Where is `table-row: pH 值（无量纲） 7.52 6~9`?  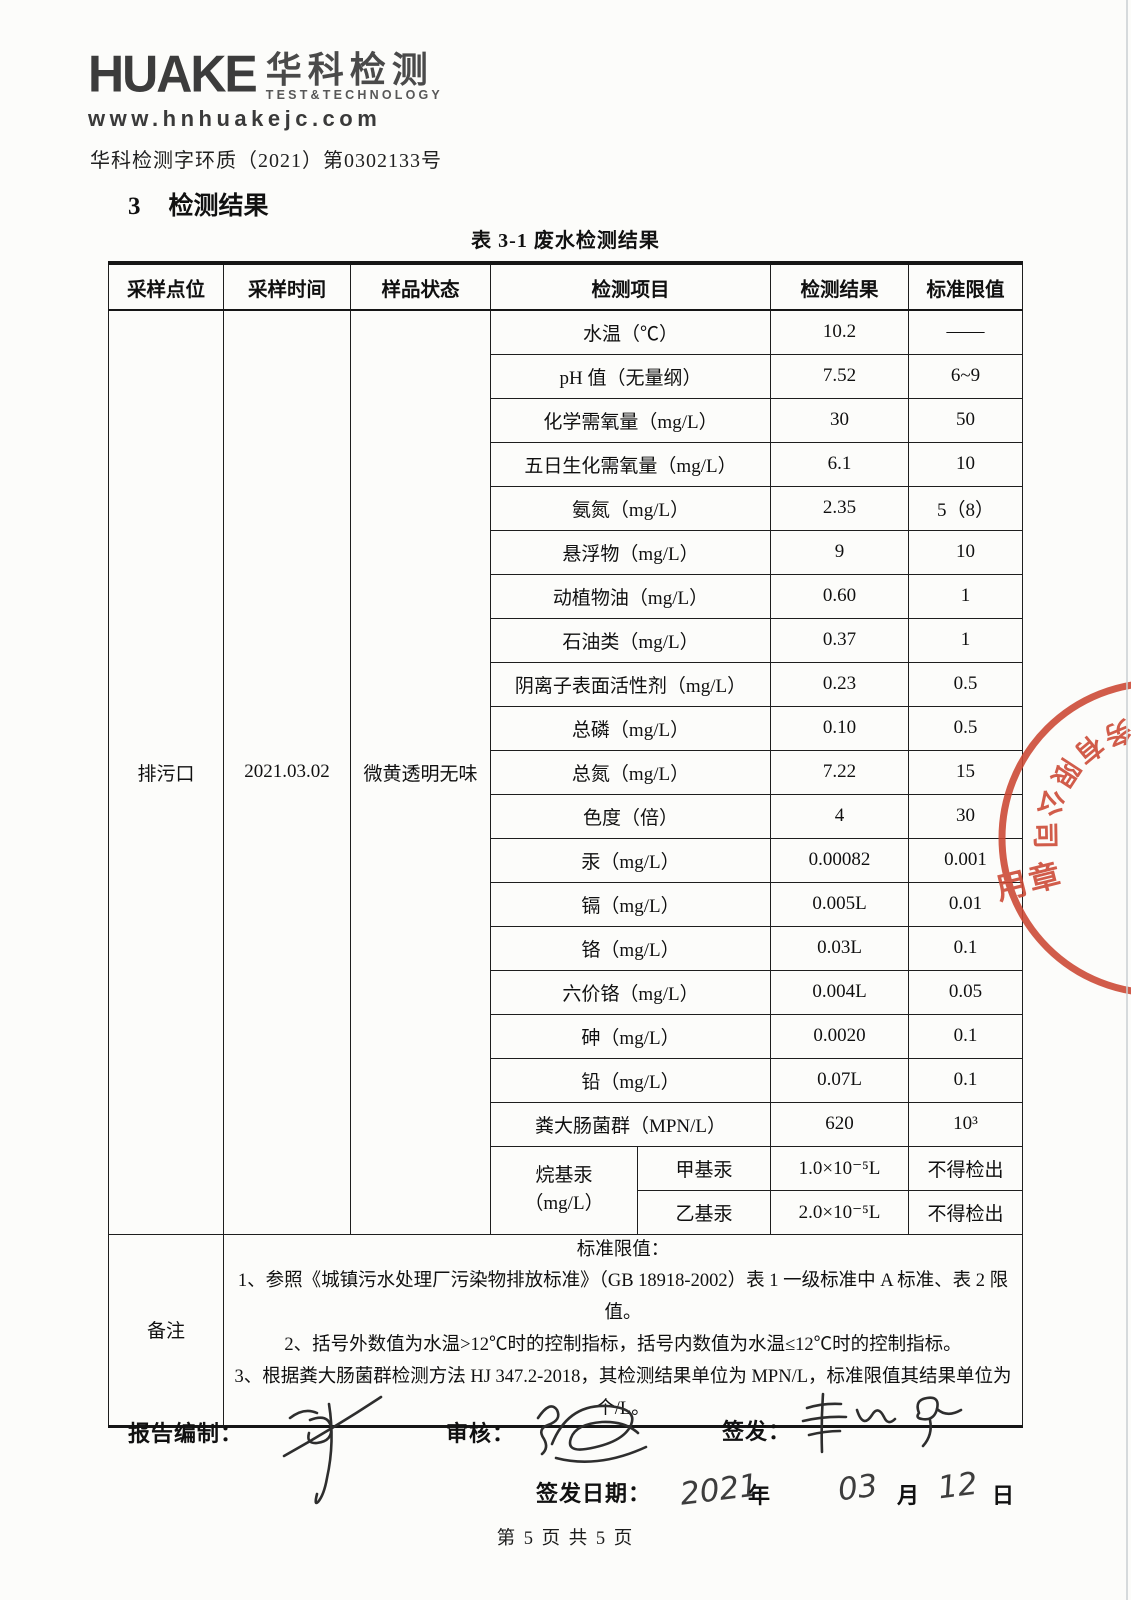
table-row: pH 值（无量纲） 7.52 6~9 is located at coordinates (566, 376).